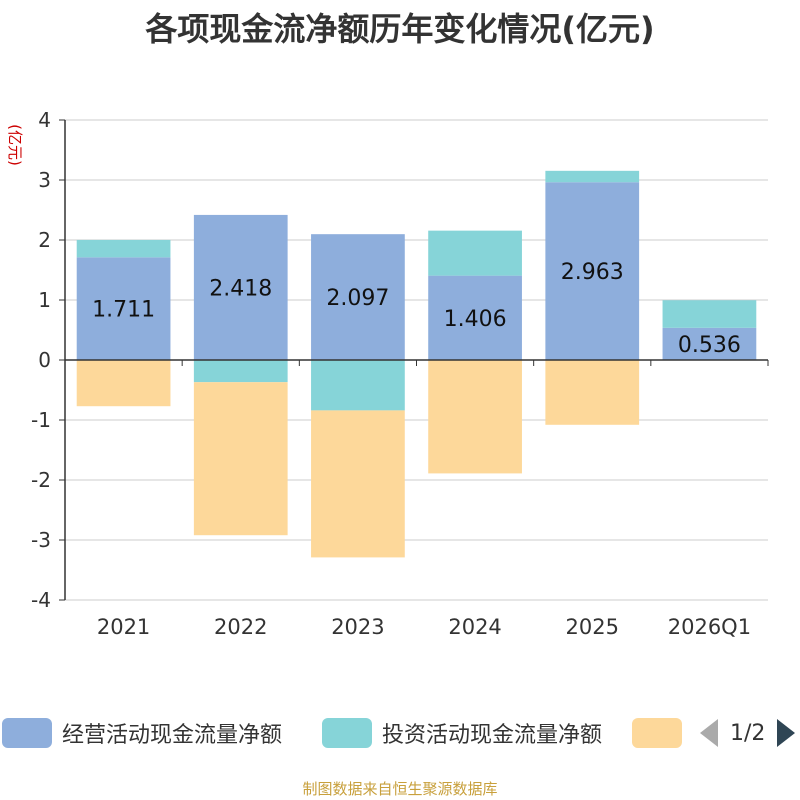  Describe the element at coordinates (358, 385) in the screenshot. I see `bar-investing-2023` at that location.